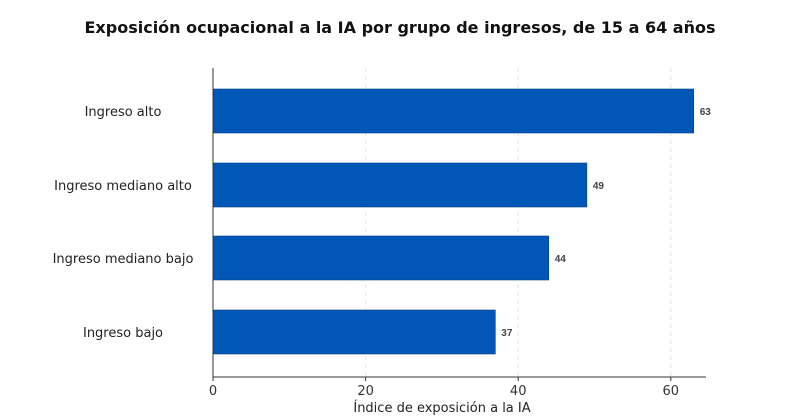  What do you see at coordinates (213, 391) in the screenshot?
I see `x-tick-label-0: 0` at bounding box center [213, 391].